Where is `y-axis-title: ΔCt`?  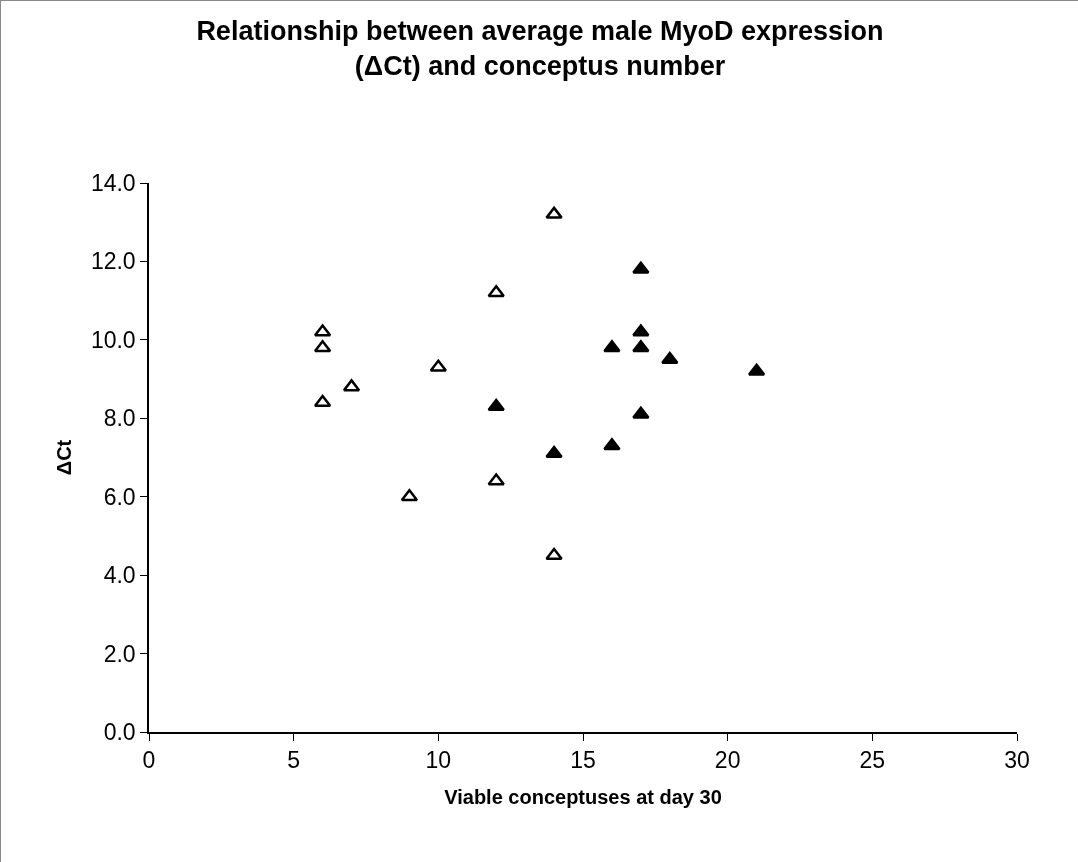 y-axis-title: ΔCt is located at coordinates (63, 457).